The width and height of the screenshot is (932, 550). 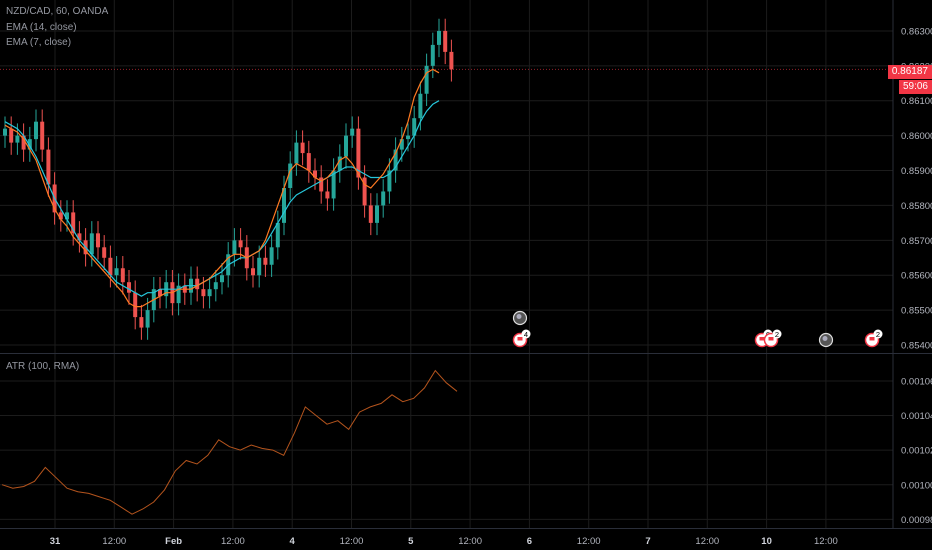 I want to click on price-tick-label: 0.85600, so click(x=916, y=276).